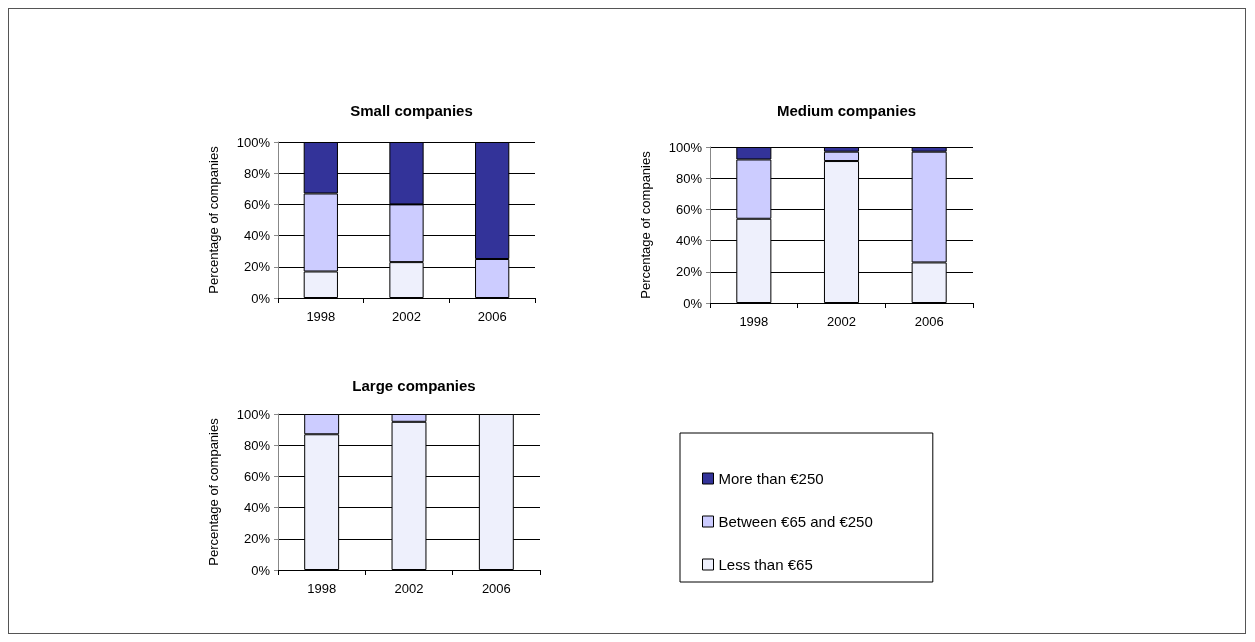 This screenshot has height=642, width=1255. Describe the element at coordinates (771, 478) in the screenshot. I see `legend-label: More than €250` at that location.